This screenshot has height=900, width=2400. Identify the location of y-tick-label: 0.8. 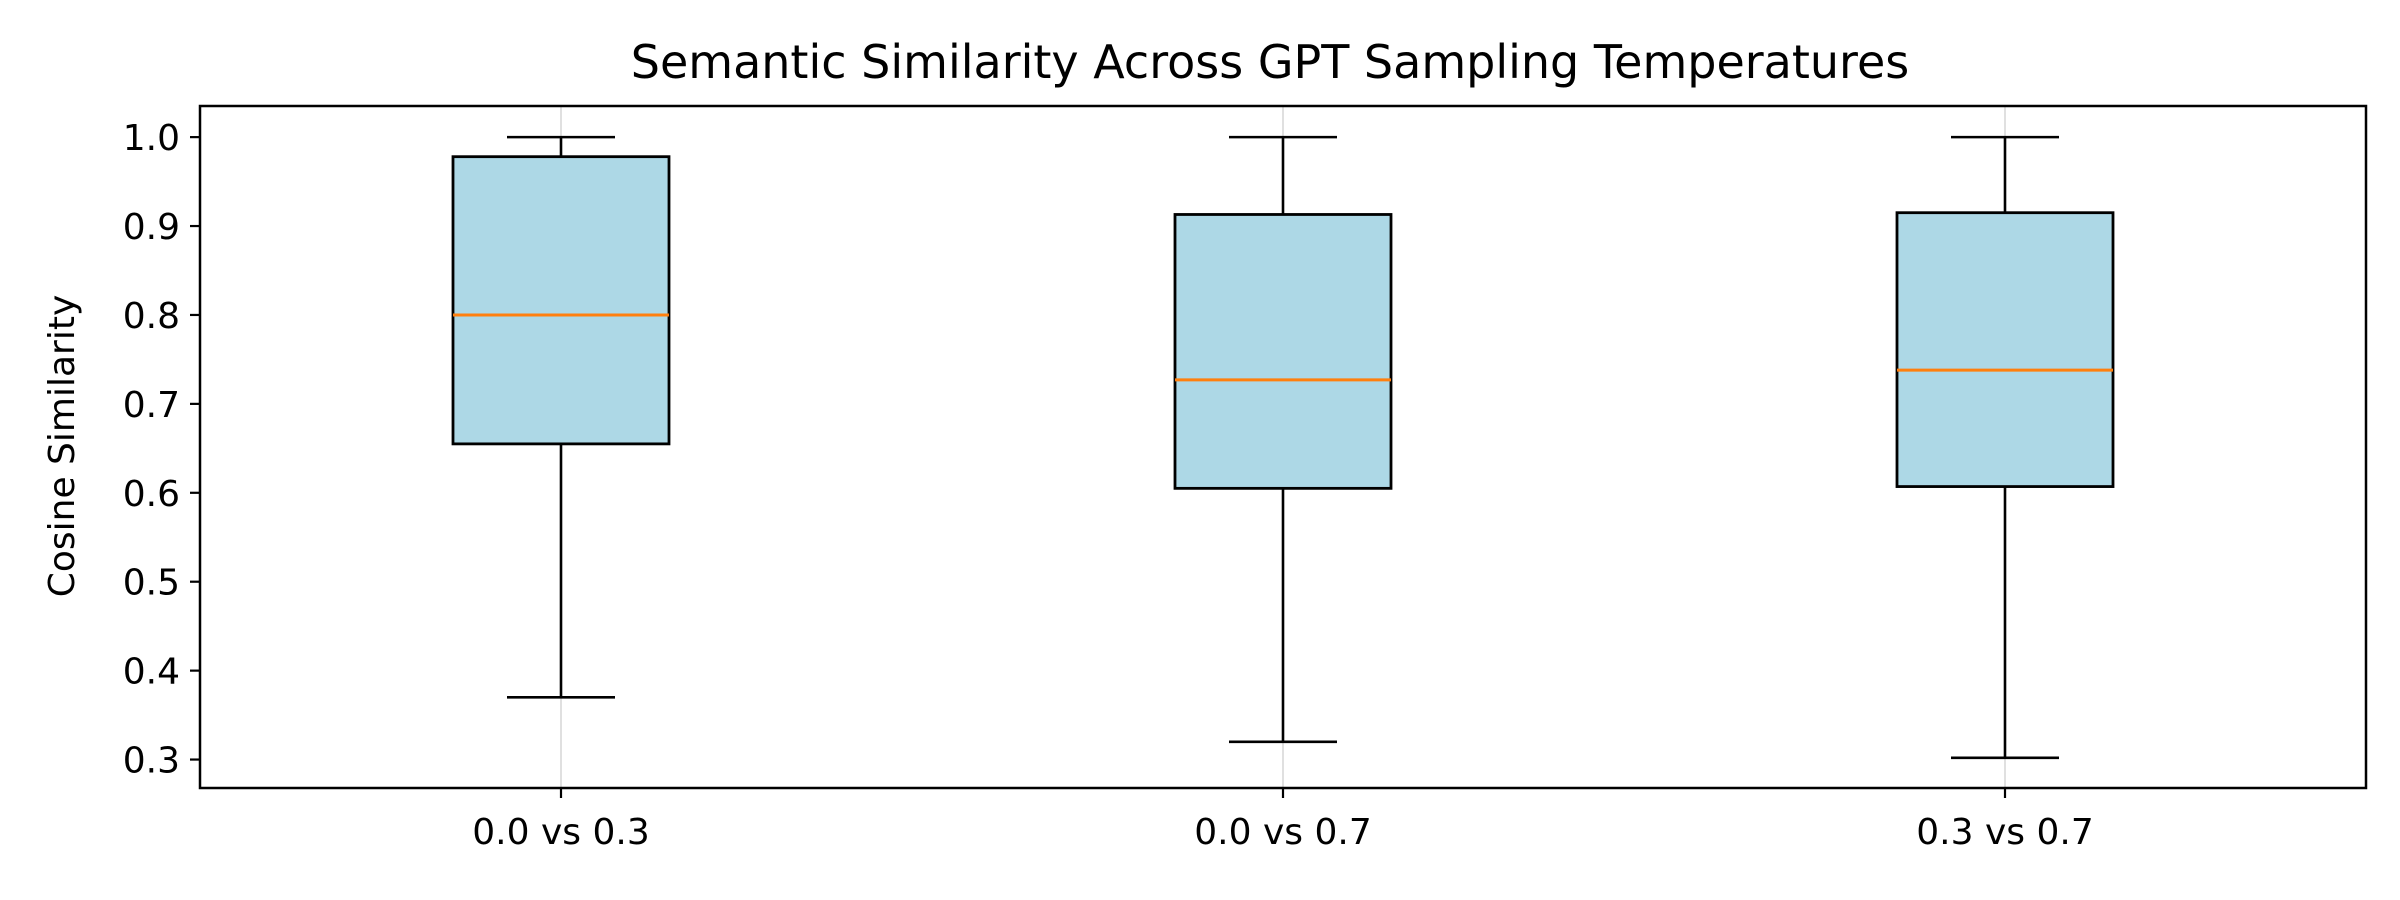
(151, 316).